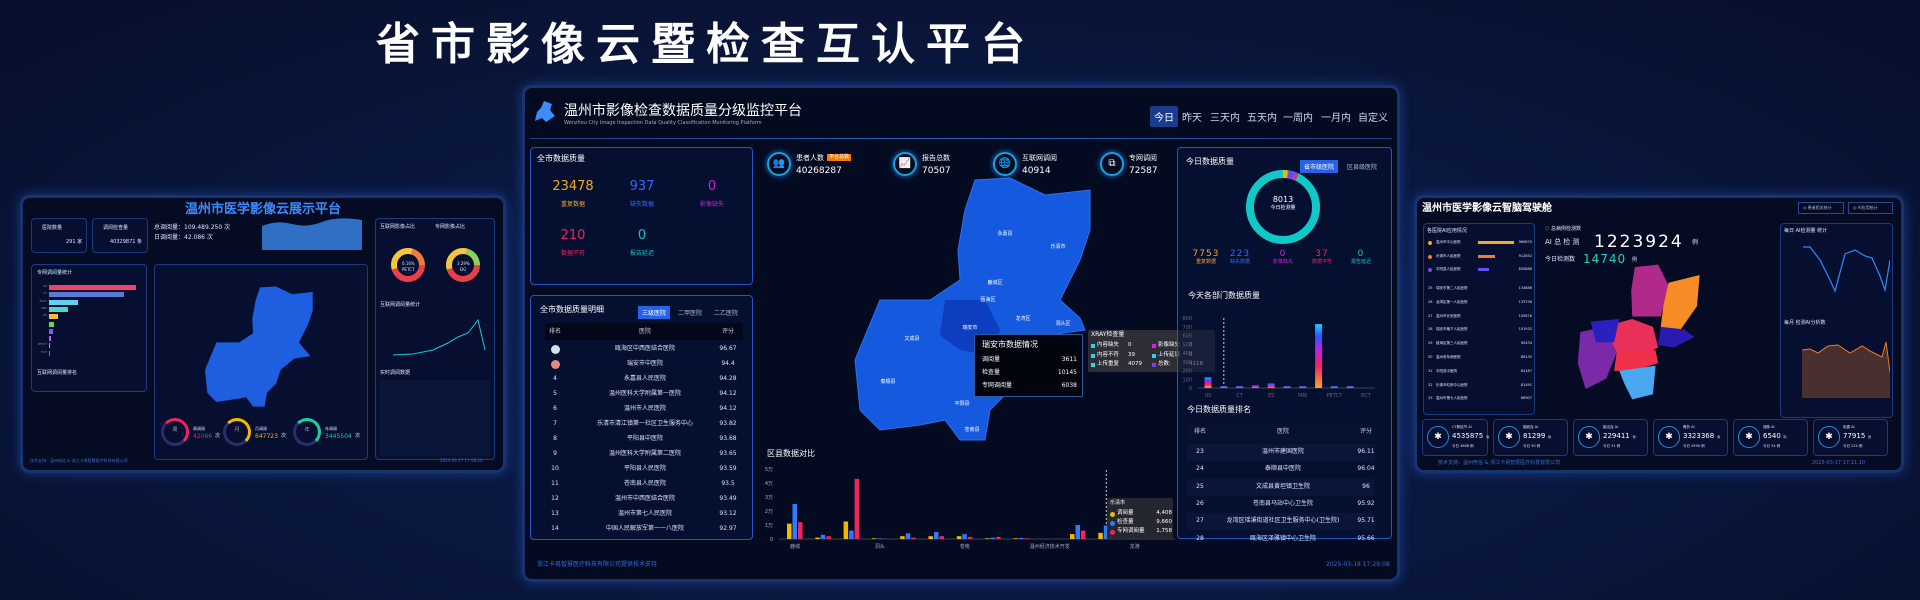  What do you see at coordinates (1638, 332) in the screenshot?
I see `right-map` at bounding box center [1638, 332].